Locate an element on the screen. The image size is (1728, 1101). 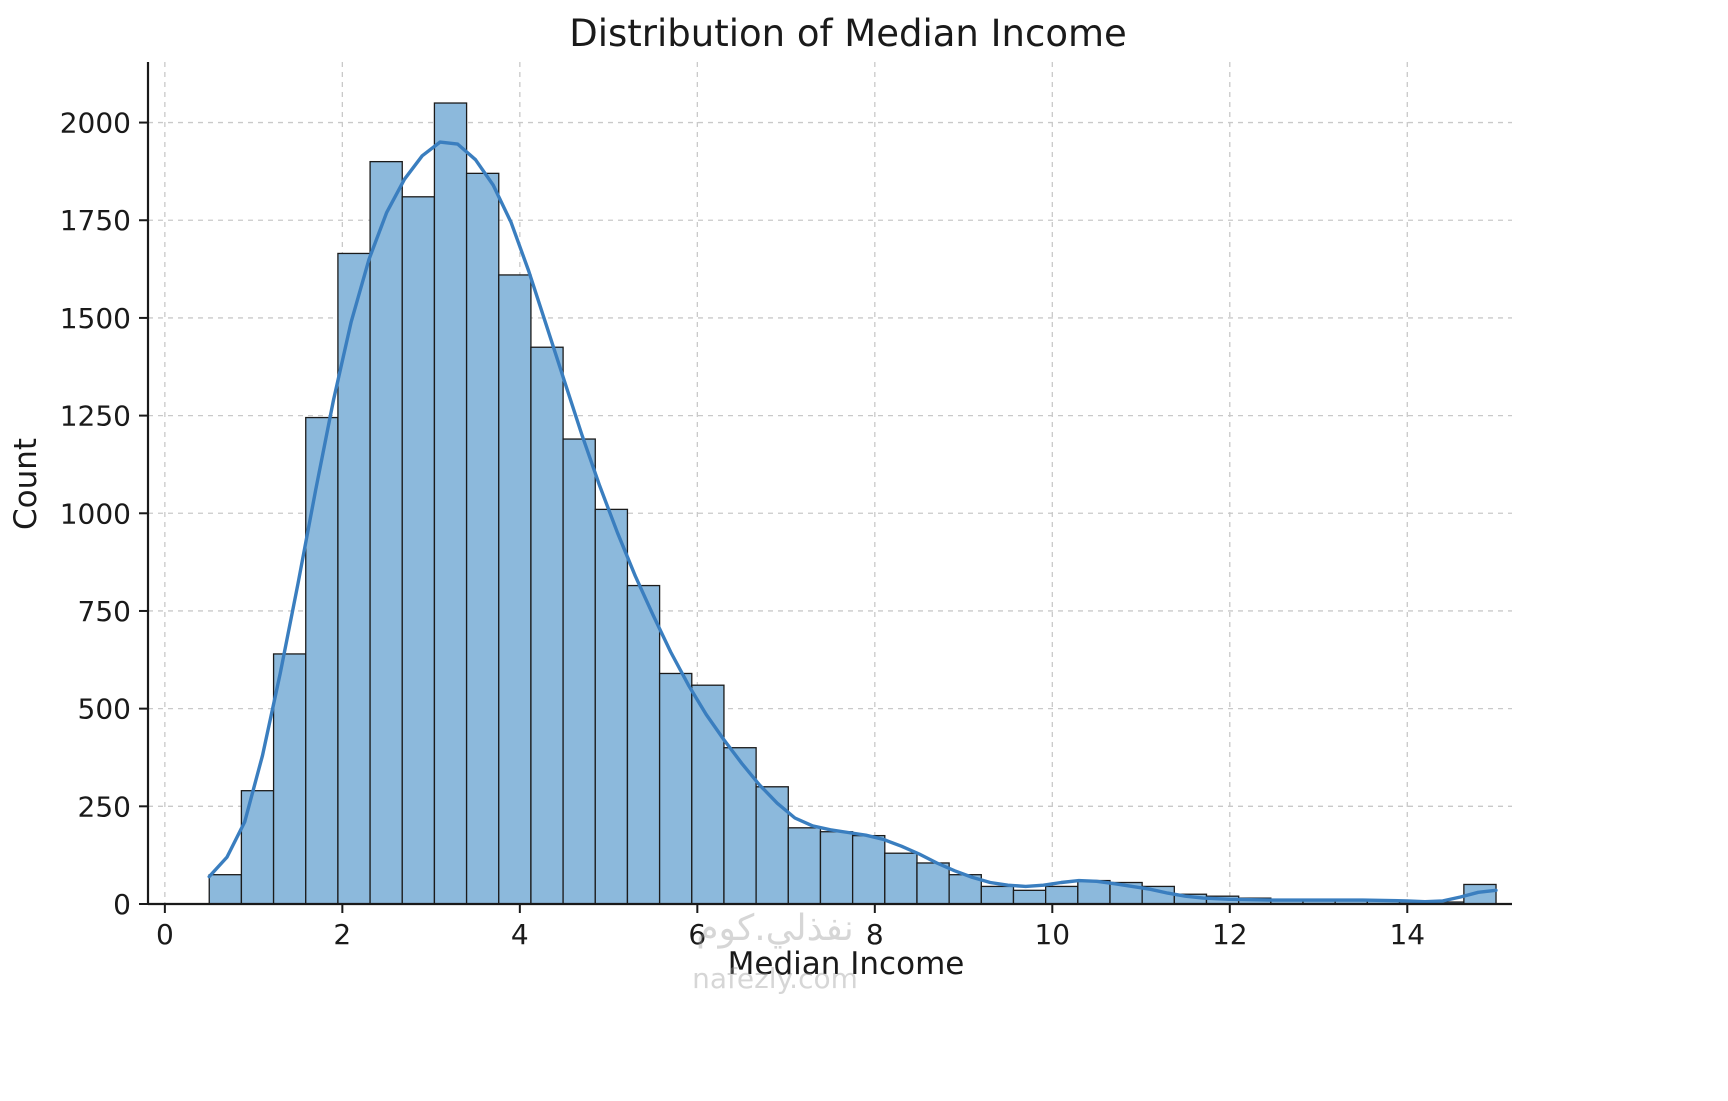
y-tick-label: 1250 is located at coordinates (95, 416).